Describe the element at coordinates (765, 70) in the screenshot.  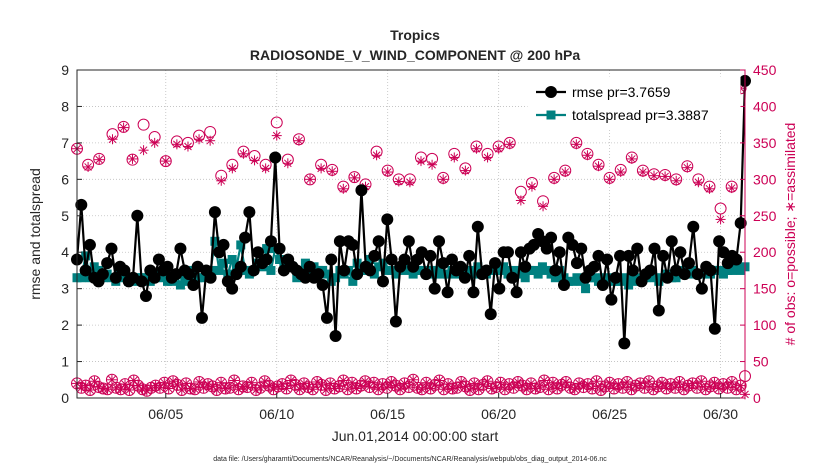
I see `y-right-tick-label-9: 450` at that location.